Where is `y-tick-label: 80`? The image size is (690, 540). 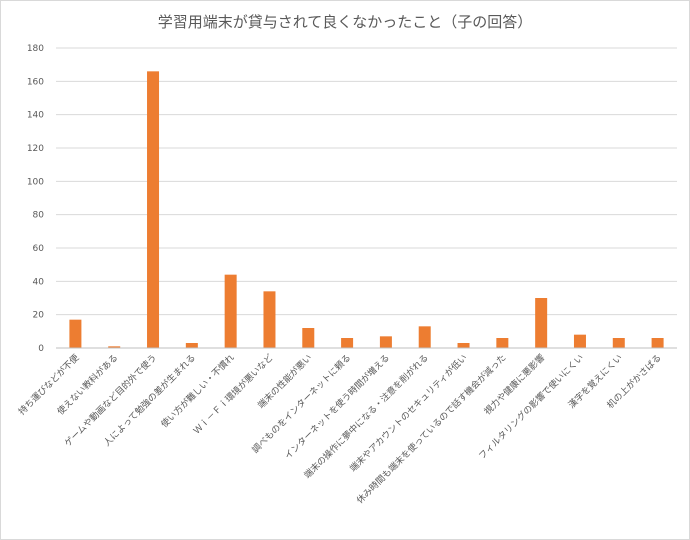
y-tick-label: 80 is located at coordinates (39, 216).